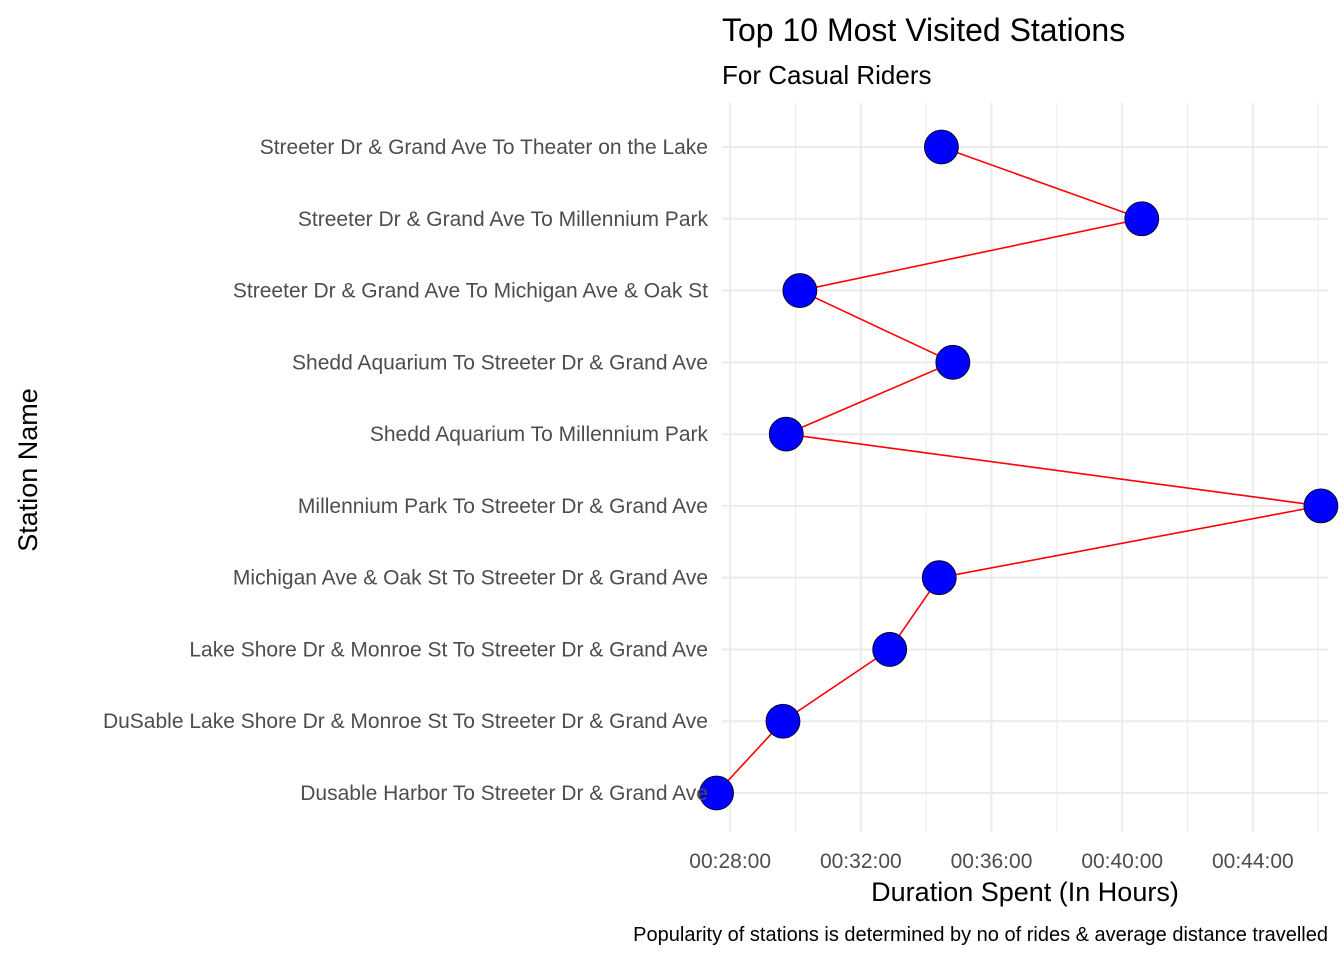 This screenshot has height=960, width=1344. Describe the element at coordinates (1122, 861) in the screenshot. I see `x-tick-label: 00:40:00` at that location.